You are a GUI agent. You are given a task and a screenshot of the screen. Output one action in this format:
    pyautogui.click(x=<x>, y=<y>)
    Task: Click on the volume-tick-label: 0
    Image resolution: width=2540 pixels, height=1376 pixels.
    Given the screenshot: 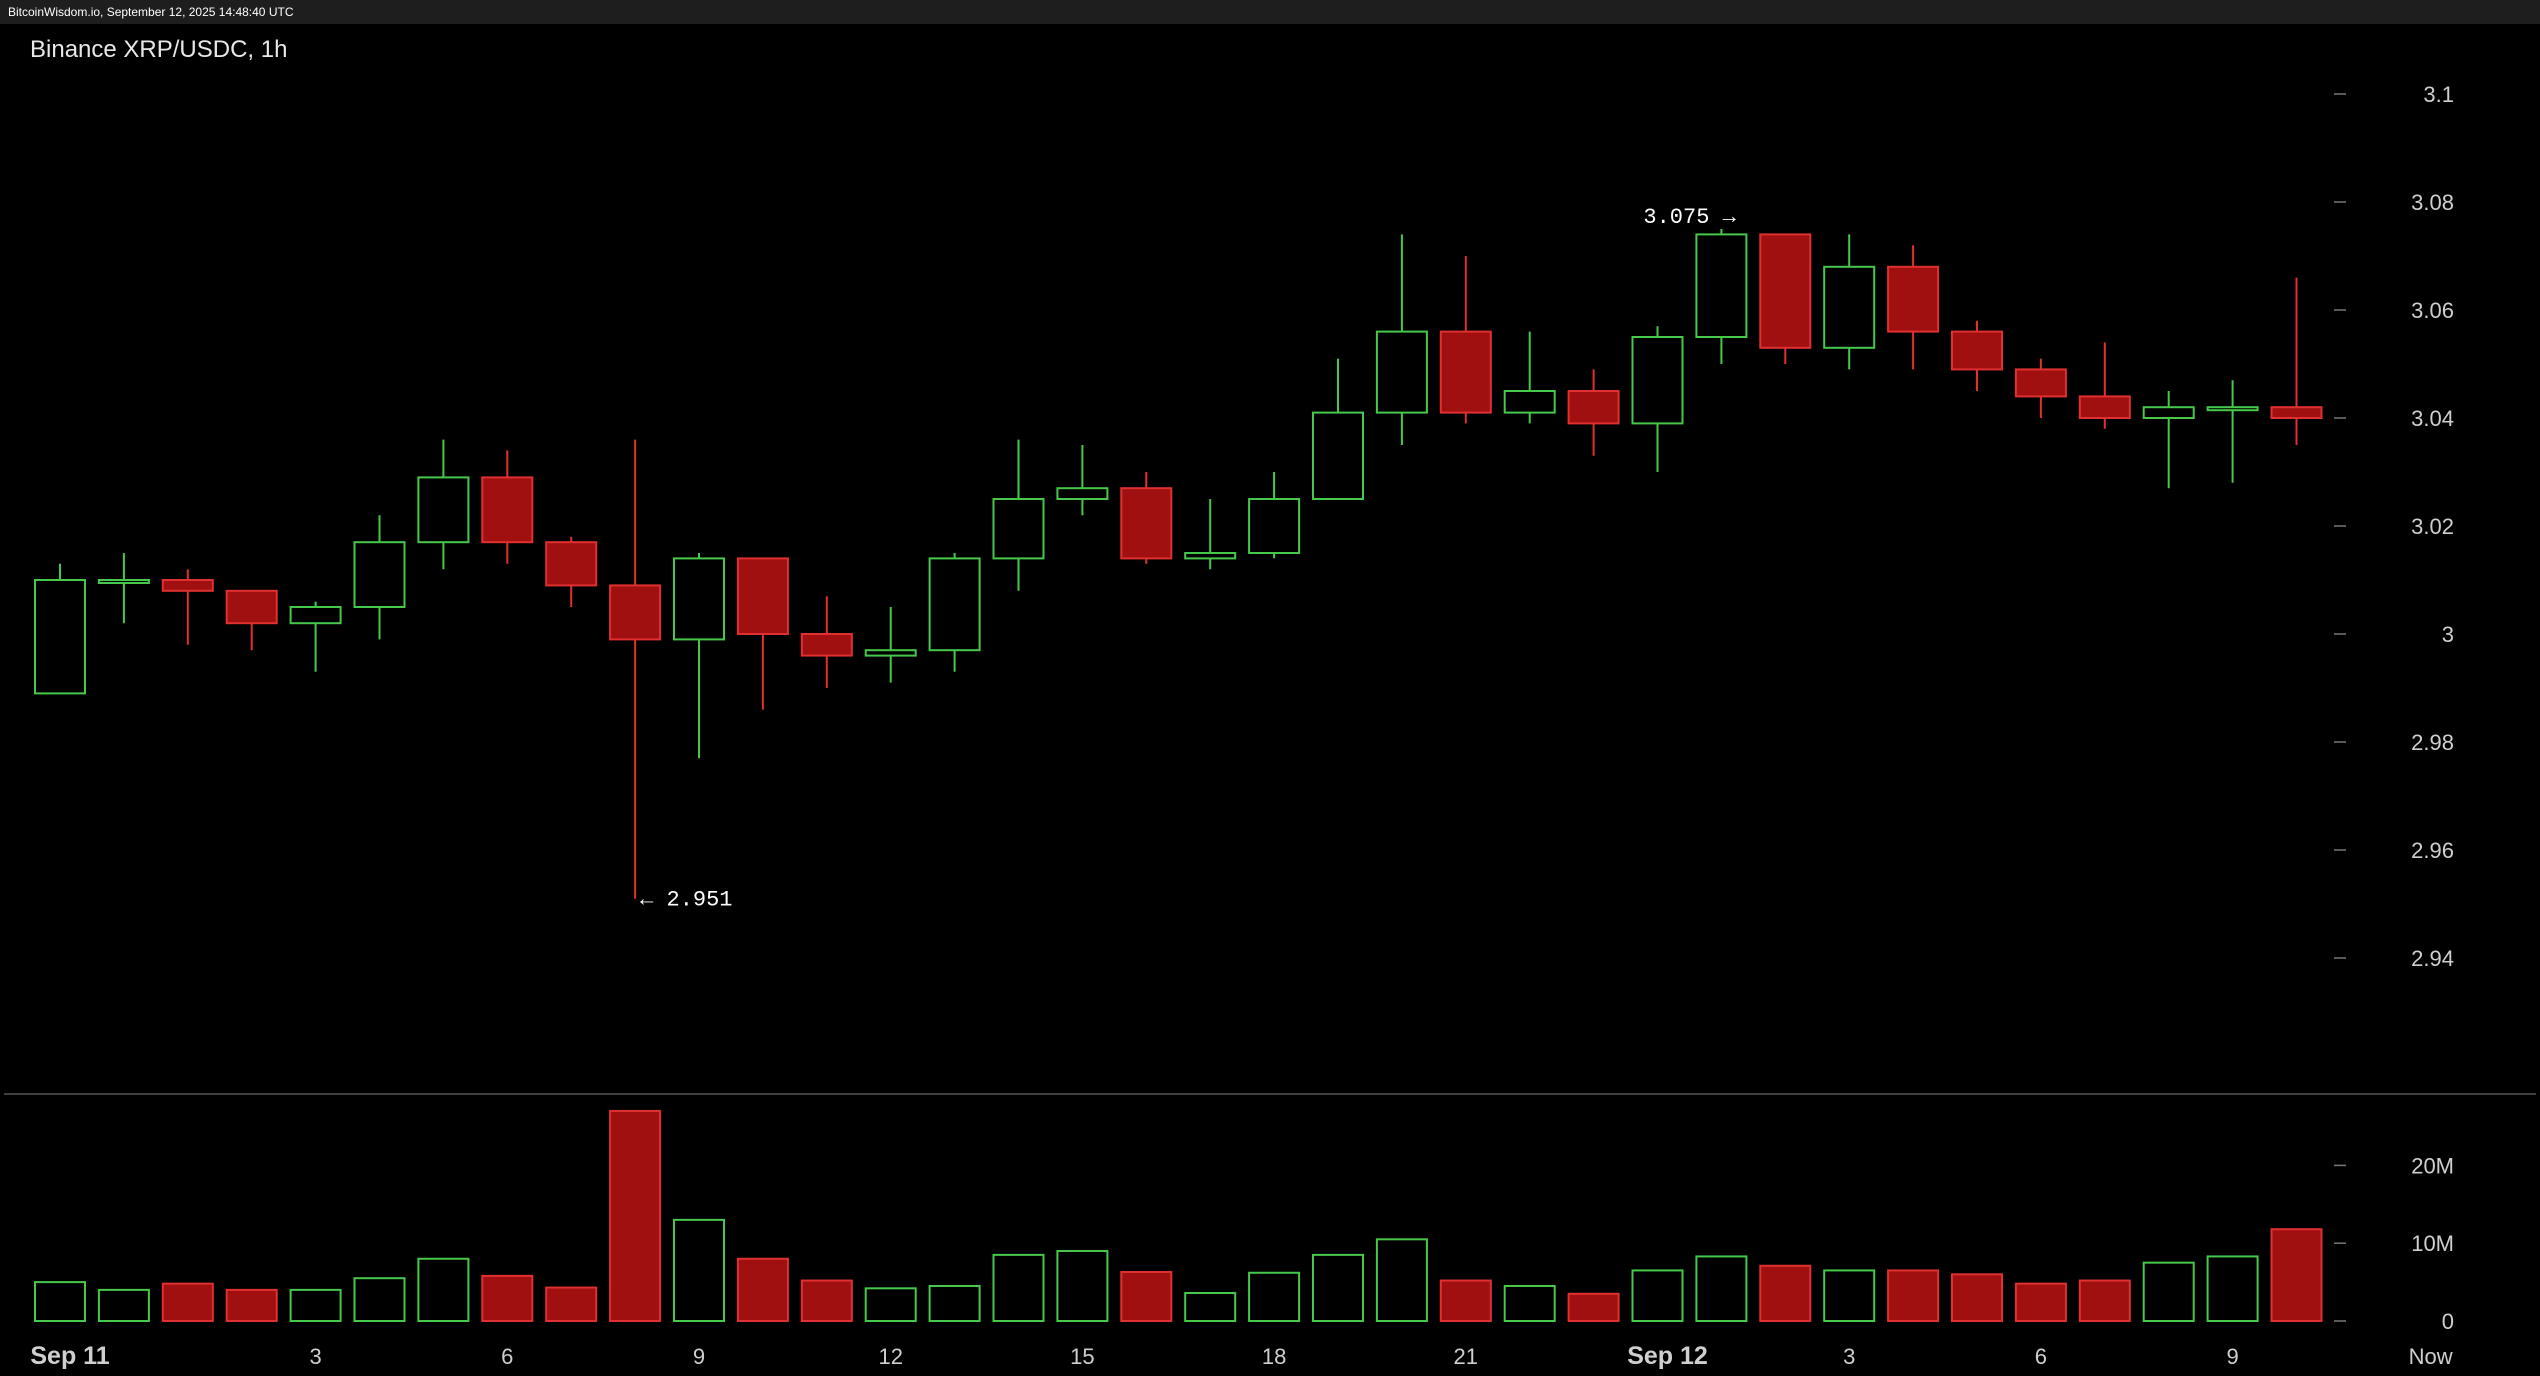 What is the action you would take?
    pyautogui.click(x=2448, y=1321)
    